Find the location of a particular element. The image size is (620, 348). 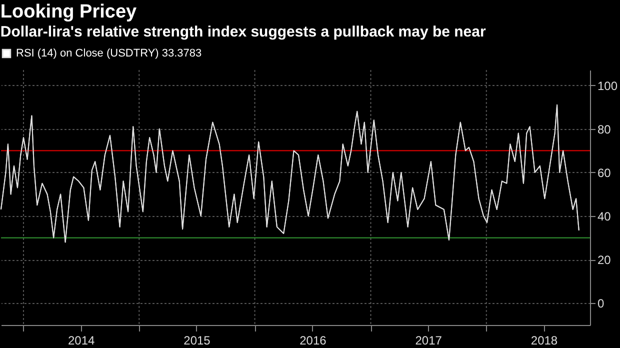

y-tick-label: 60 is located at coordinates (605, 173).